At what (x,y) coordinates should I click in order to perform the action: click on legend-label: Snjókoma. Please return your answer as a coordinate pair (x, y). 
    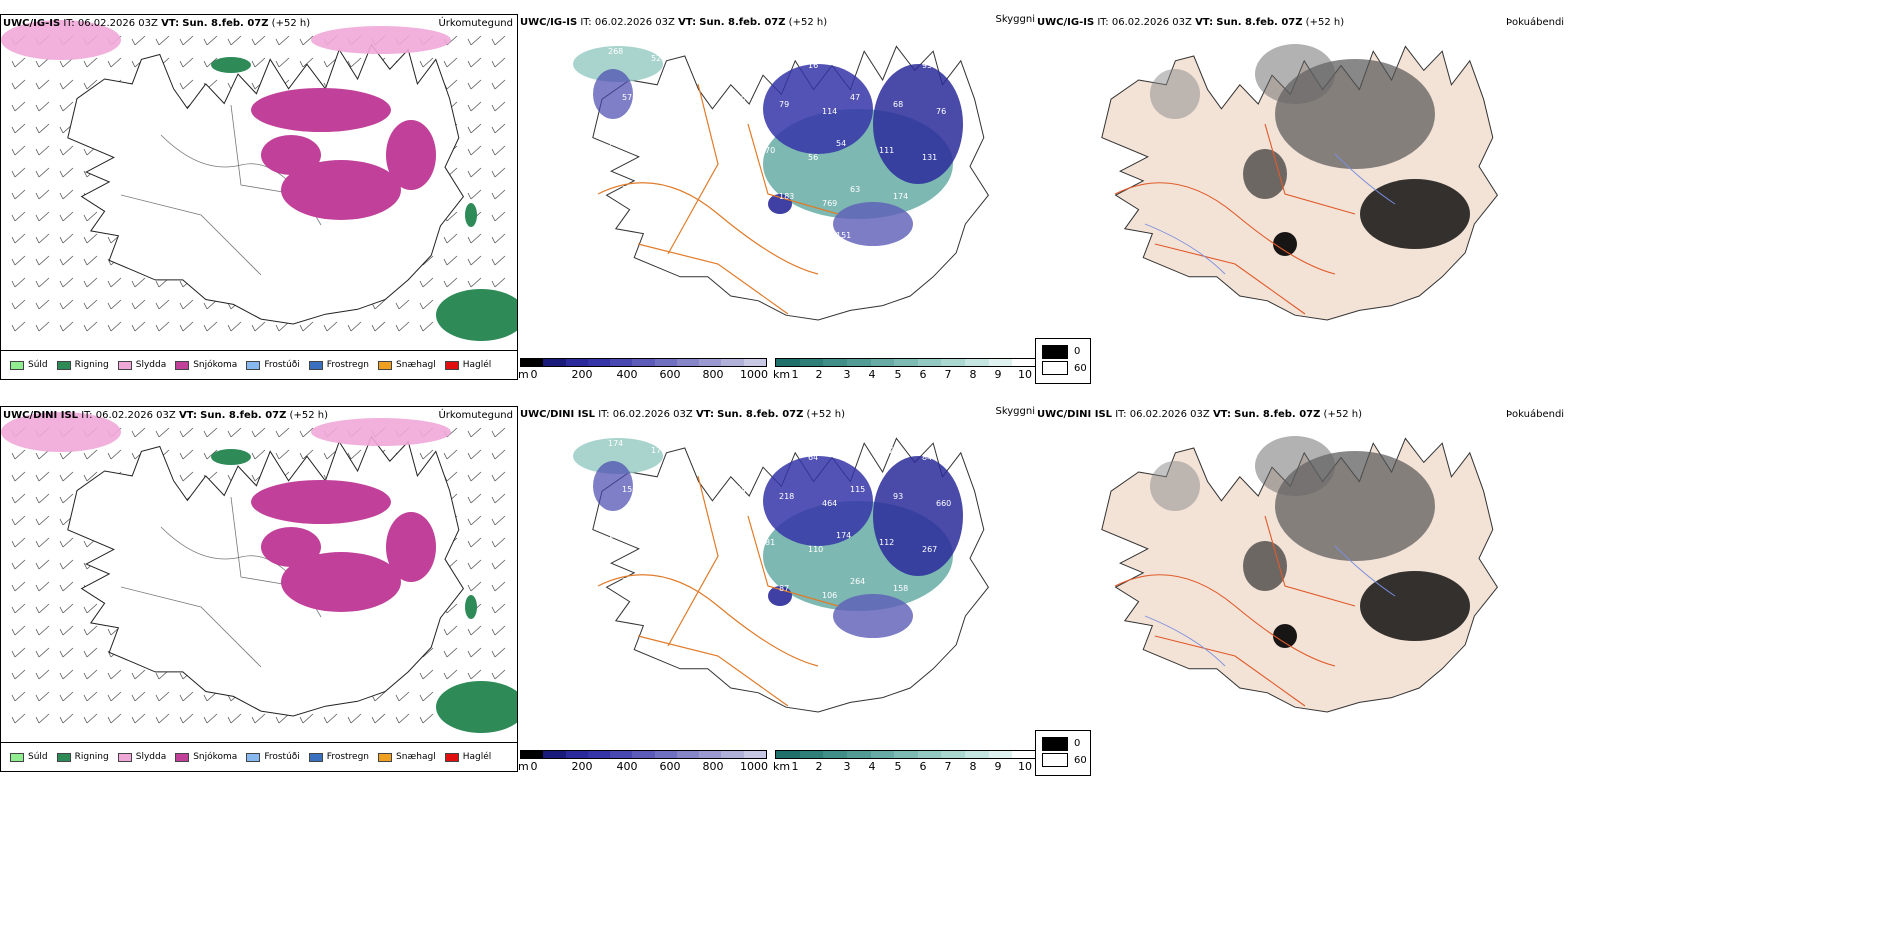
    Looking at the image, I should click on (215, 757).